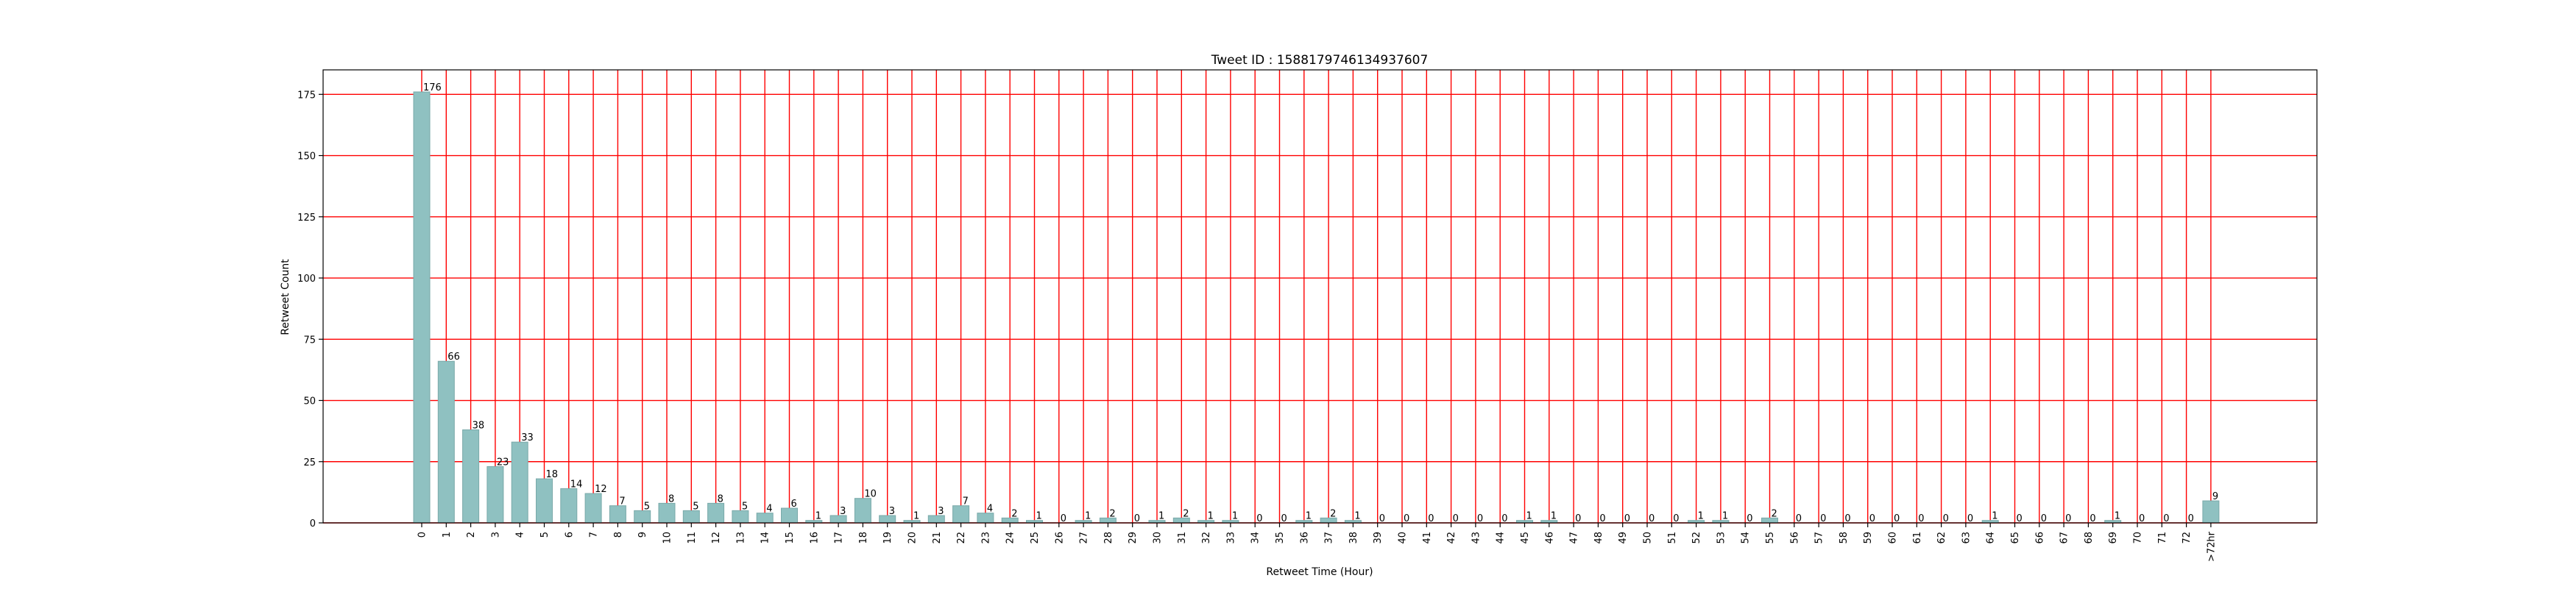 This screenshot has height=592, width=2576. Describe the element at coordinates (1133, 538) in the screenshot. I see `x-tick-label: 29` at that location.